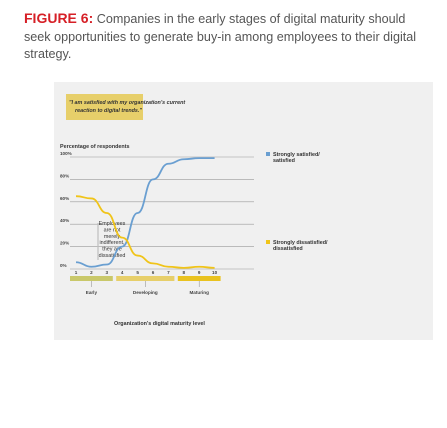 This screenshot has width=447, height=428. What do you see at coordinates (296, 155) in the screenshot?
I see `legend-label: Strongly satisfied/` at bounding box center [296, 155].